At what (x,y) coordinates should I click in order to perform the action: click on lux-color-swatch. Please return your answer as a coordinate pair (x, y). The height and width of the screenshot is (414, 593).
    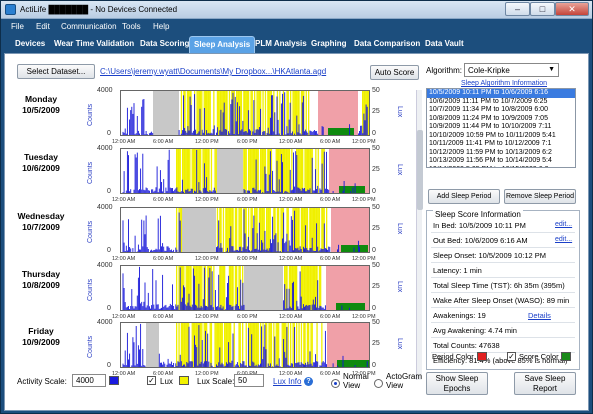
    Looking at the image, I should click on (184, 380).